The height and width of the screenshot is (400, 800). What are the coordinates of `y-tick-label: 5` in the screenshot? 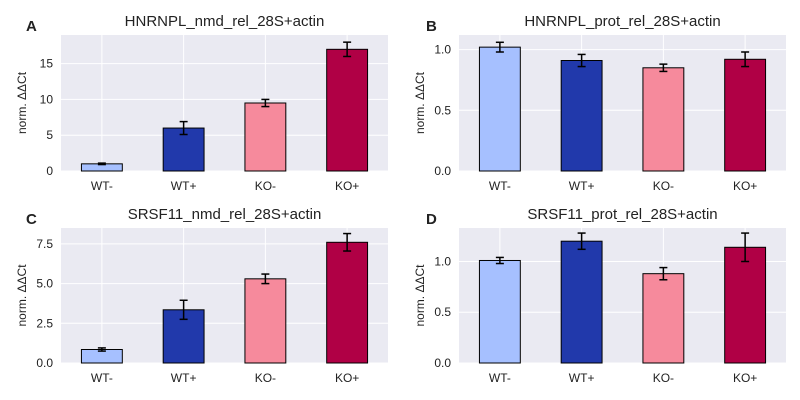 It's located at (49, 135).